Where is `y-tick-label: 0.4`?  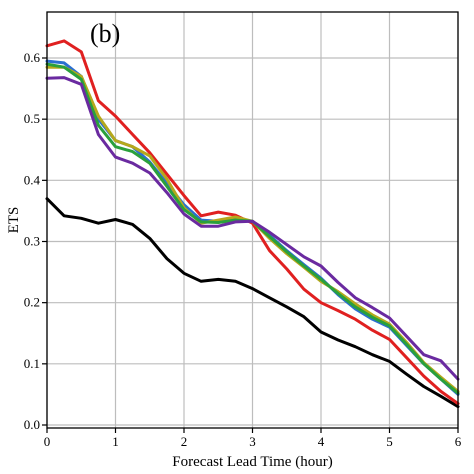 y-tick-label: 0.4 is located at coordinates (32, 179).